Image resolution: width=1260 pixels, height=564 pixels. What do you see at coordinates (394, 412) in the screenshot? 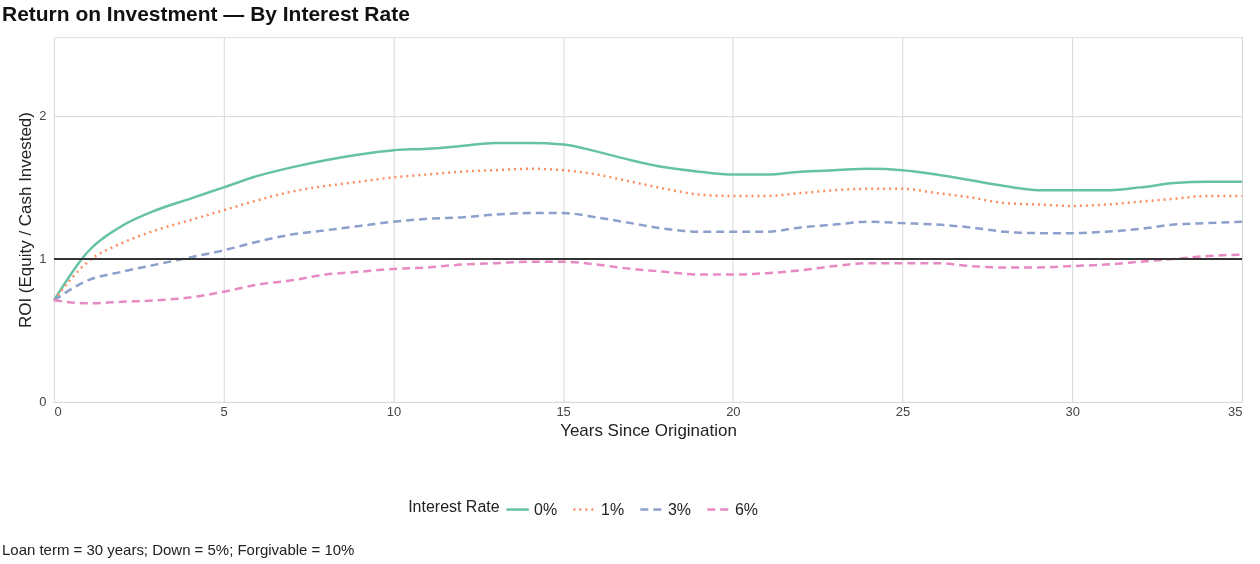
I see `x-tick-label: 10` at bounding box center [394, 412].